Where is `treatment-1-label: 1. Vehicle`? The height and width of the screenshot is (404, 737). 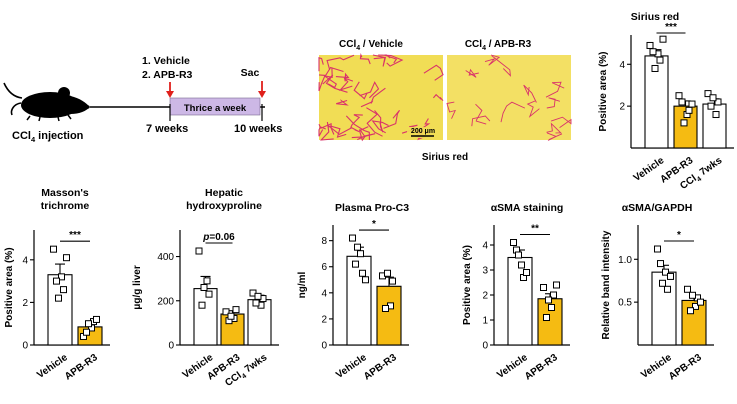
treatment-1-label: 1. Vehicle is located at coordinates (166, 61).